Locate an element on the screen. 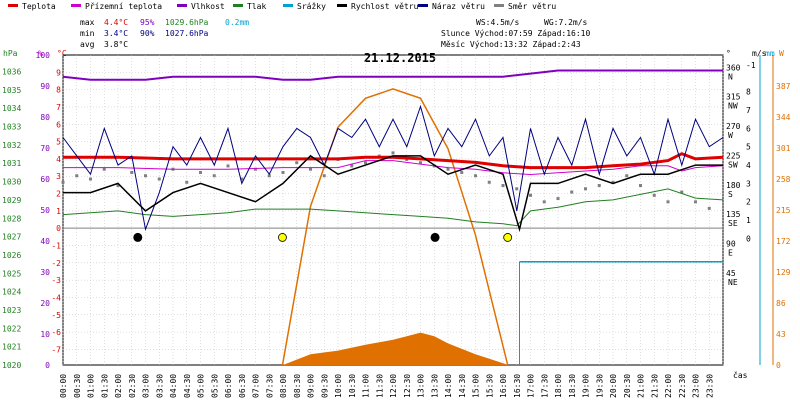 The width and height of the screenshot is (800, 404). tick-time: 10:30 is located at coordinates (352, 386).